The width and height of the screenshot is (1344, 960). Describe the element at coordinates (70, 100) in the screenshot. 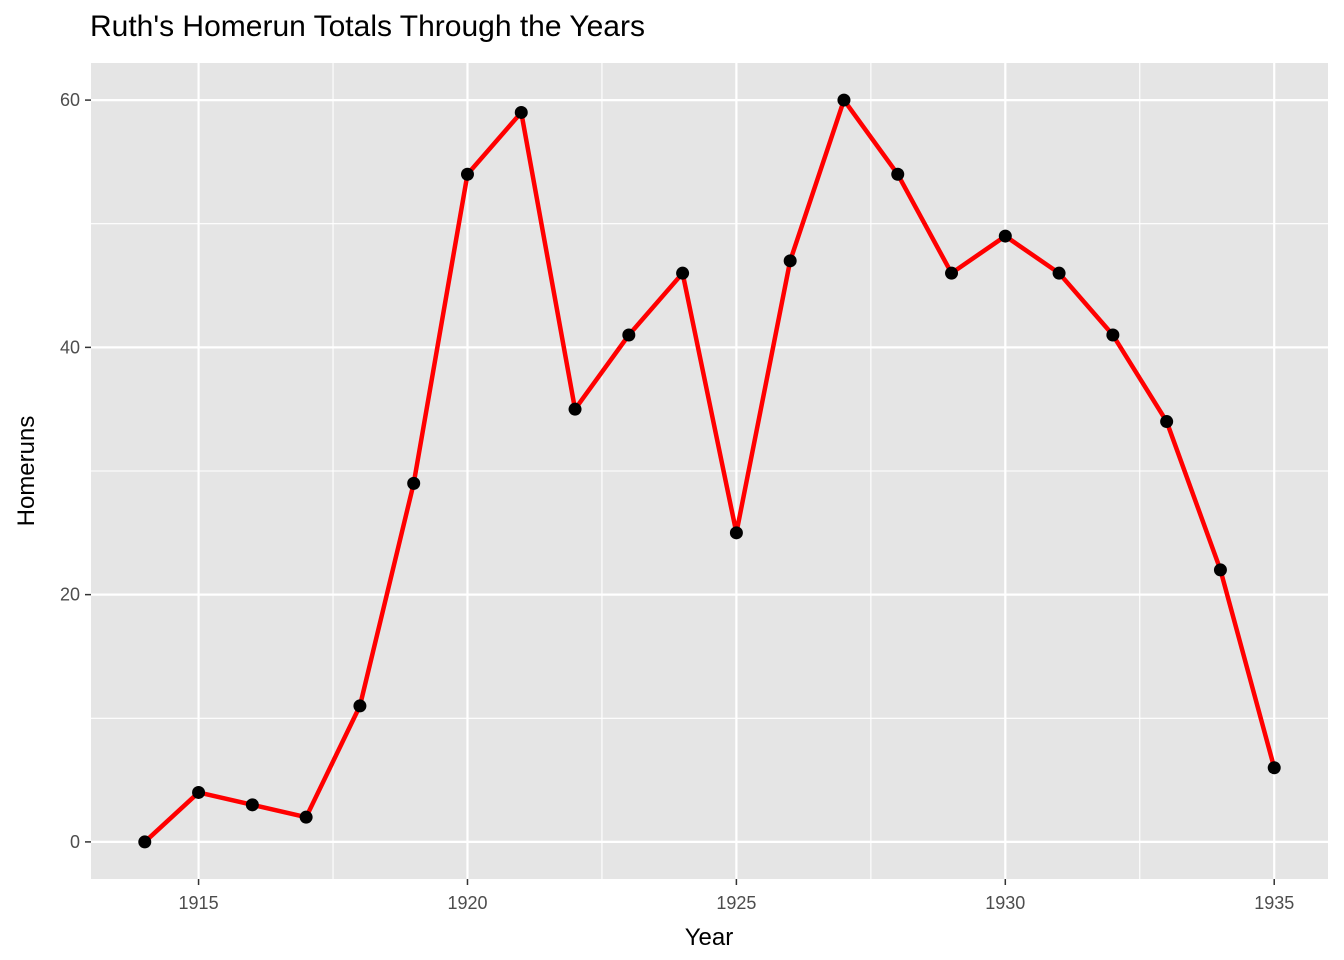

I see `y-tick-label: 60` at that location.